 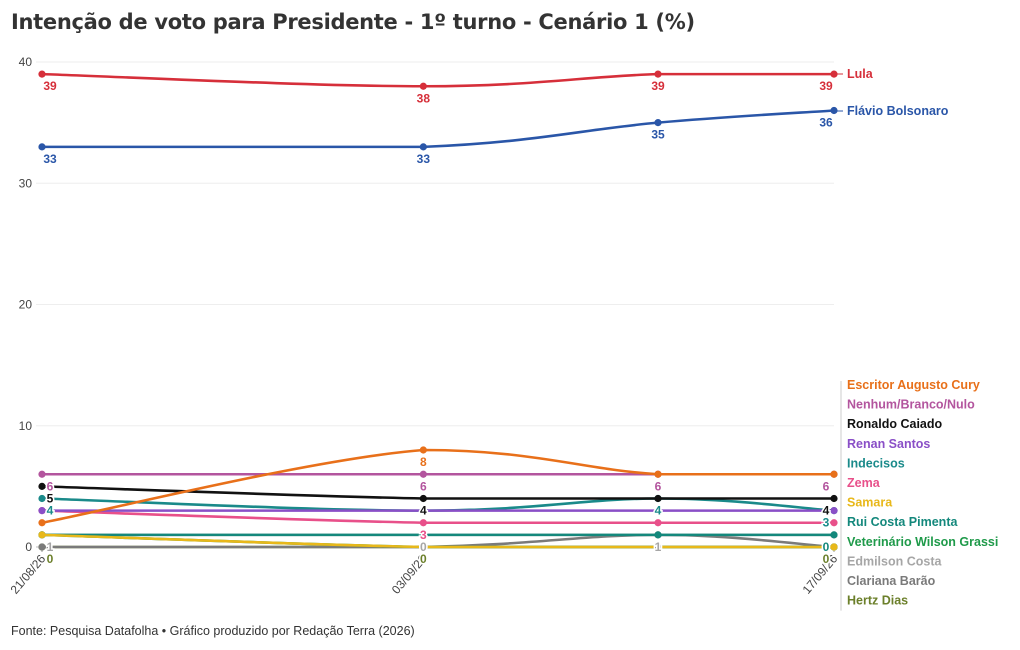 What do you see at coordinates (28, 547) in the screenshot?
I see `y-tick-label: 0` at bounding box center [28, 547].